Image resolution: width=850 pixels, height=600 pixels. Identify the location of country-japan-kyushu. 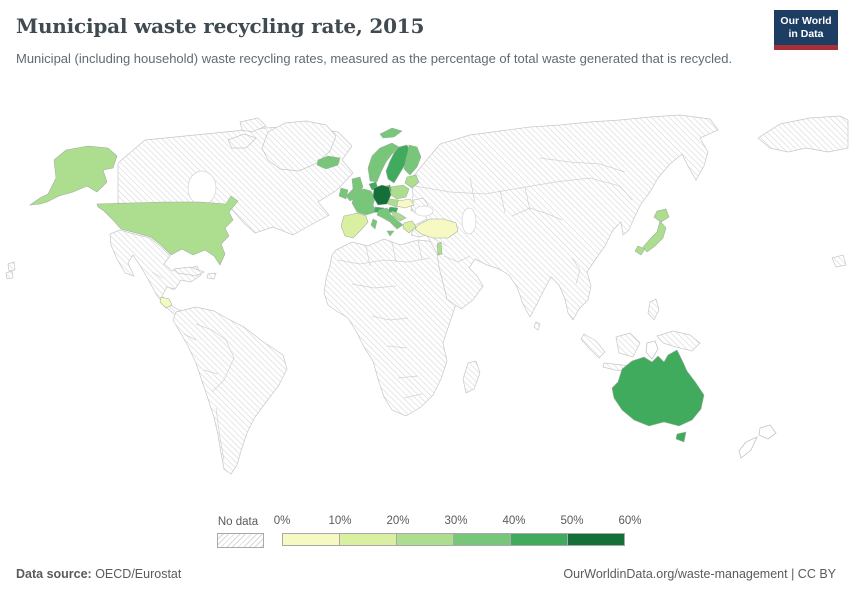
(640, 250).